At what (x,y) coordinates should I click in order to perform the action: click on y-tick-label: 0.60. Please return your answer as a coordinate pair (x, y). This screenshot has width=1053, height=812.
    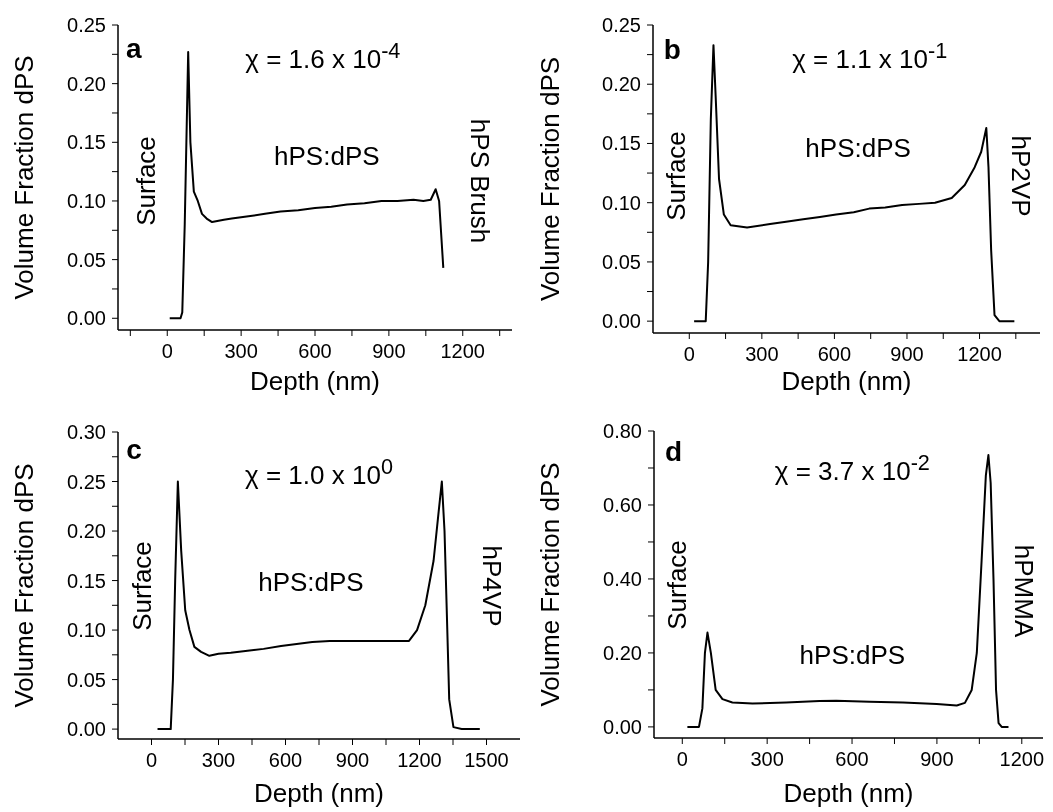
    Looking at the image, I should click on (622, 504).